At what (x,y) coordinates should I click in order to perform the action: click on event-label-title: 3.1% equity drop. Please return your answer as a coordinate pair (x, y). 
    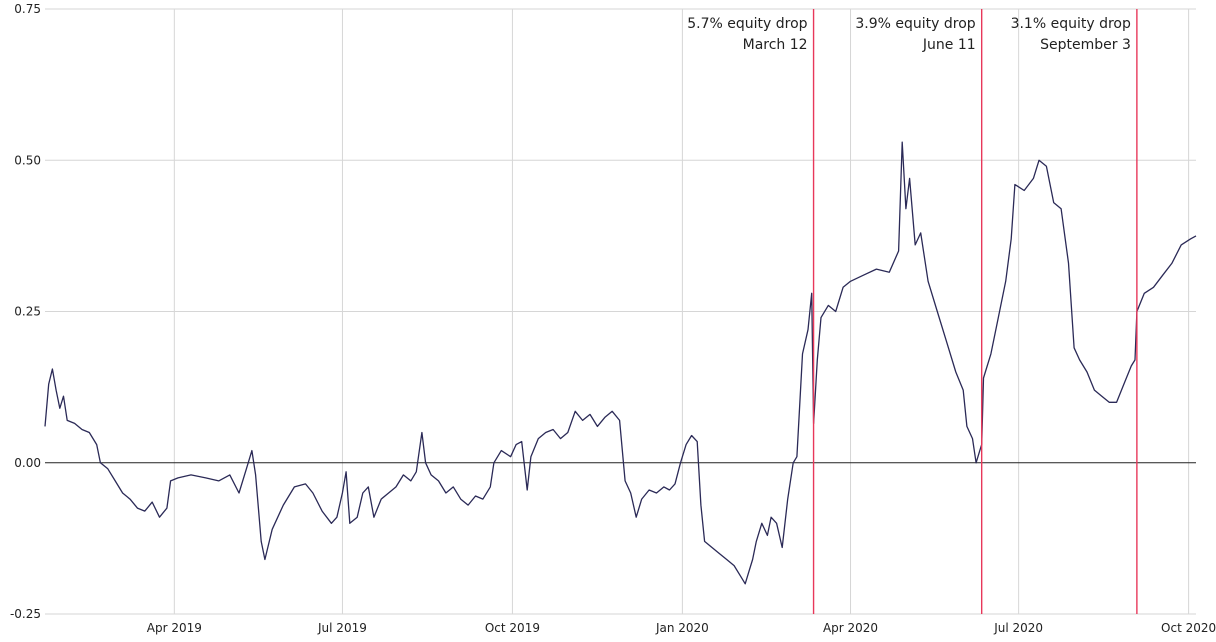
    Looking at the image, I should click on (1071, 24).